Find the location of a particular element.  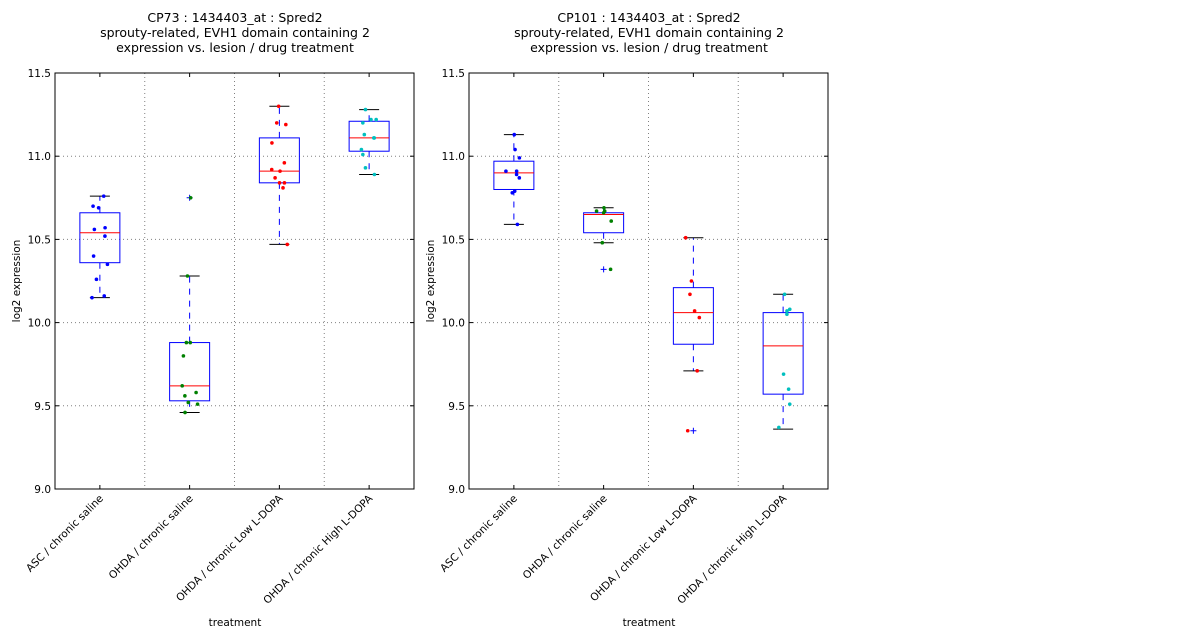

y-tick-label: 10.5 is located at coordinates (453, 240).